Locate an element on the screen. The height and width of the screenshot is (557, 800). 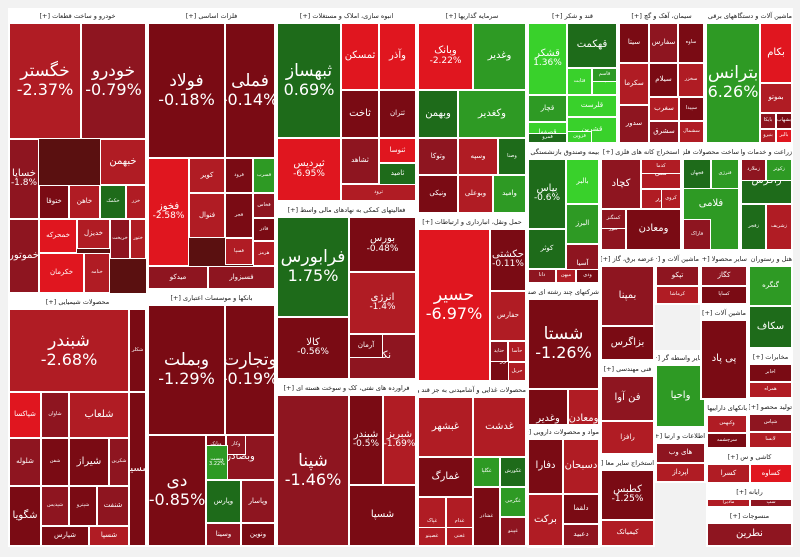
stock-tile: ثبهساز 0.69% is located at coordinates (309, 80).